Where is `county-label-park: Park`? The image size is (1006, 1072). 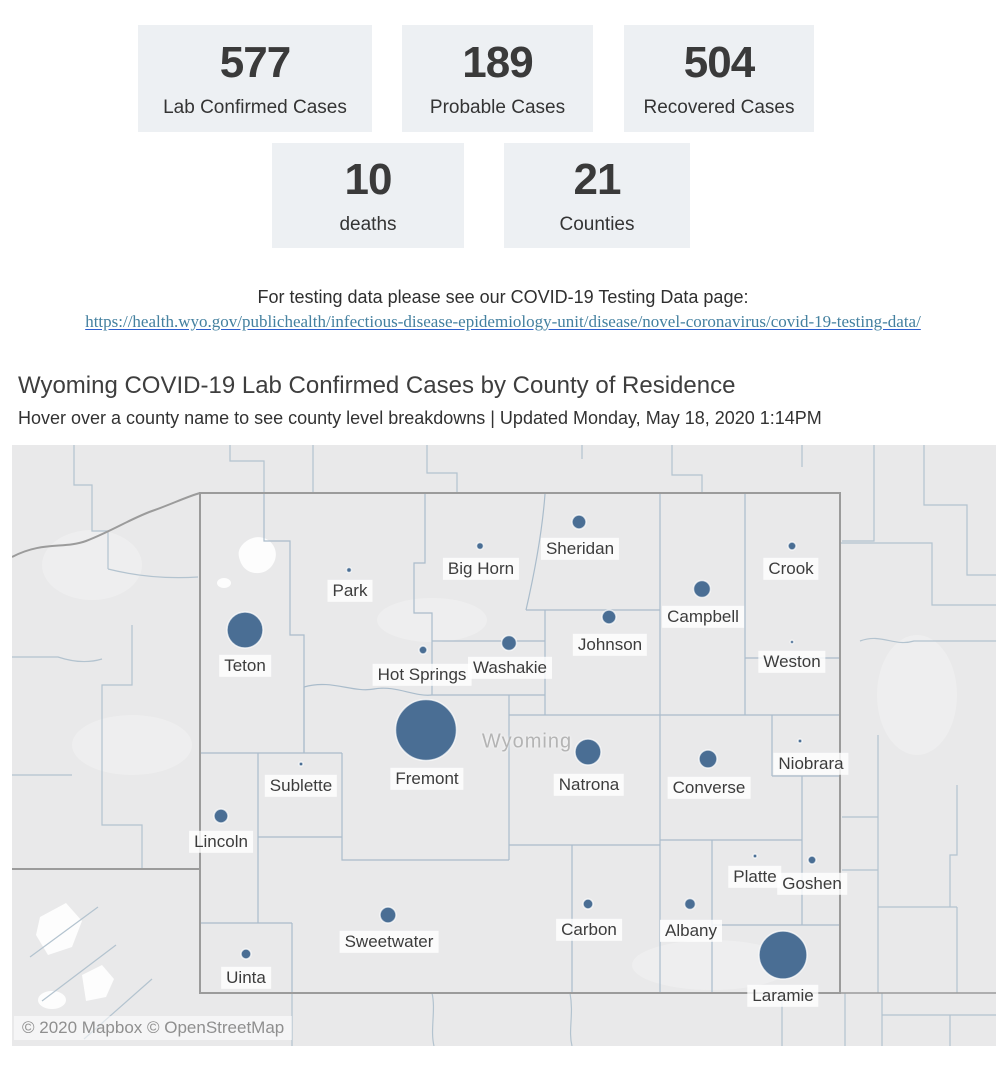
county-label-park: Park is located at coordinates (350, 591).